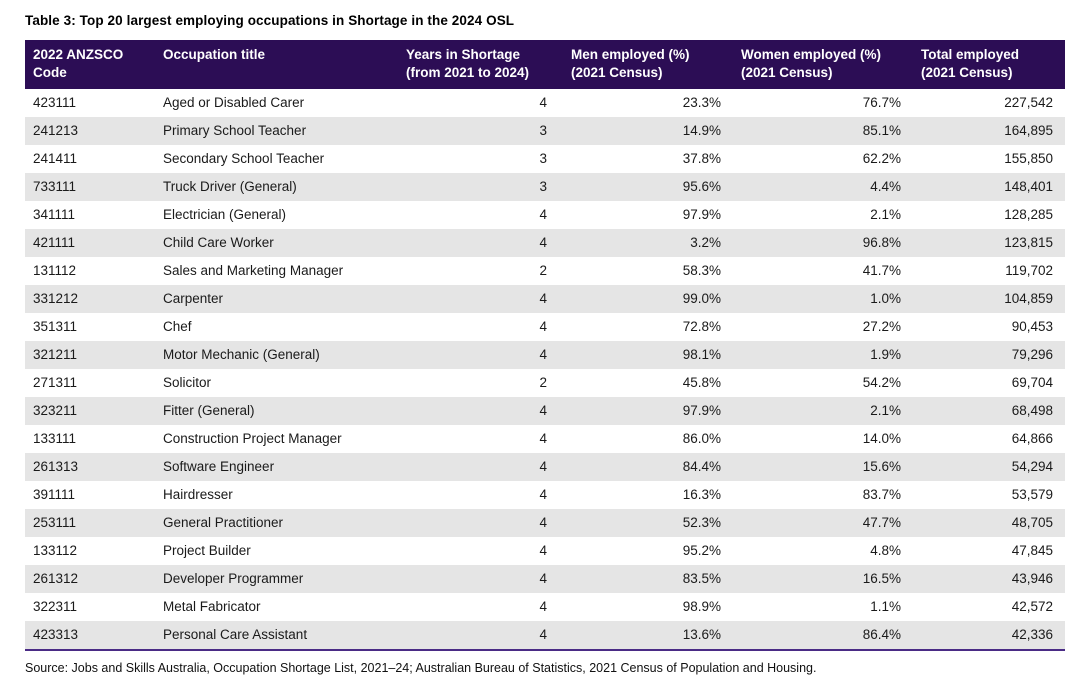 This screenshot has height=688, width=1080. Describe the element at coordinates (885, 551) in the screenshot. I see `cell-women-employed-pct: 4.8%` at that location.